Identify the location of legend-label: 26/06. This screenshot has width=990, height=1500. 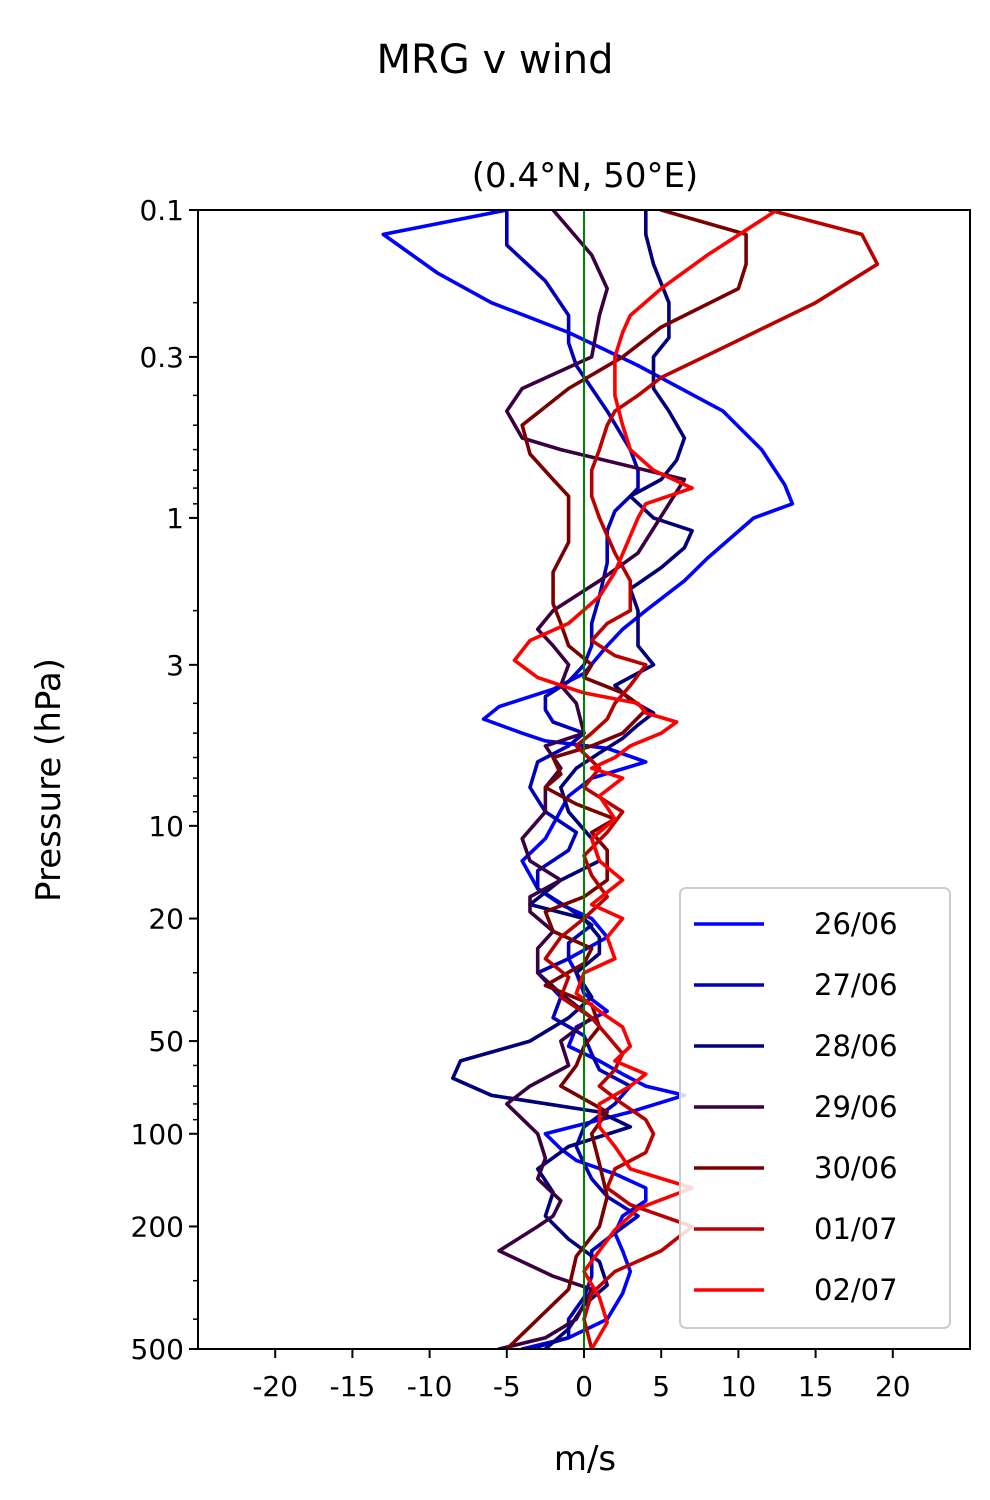
(856, 924).